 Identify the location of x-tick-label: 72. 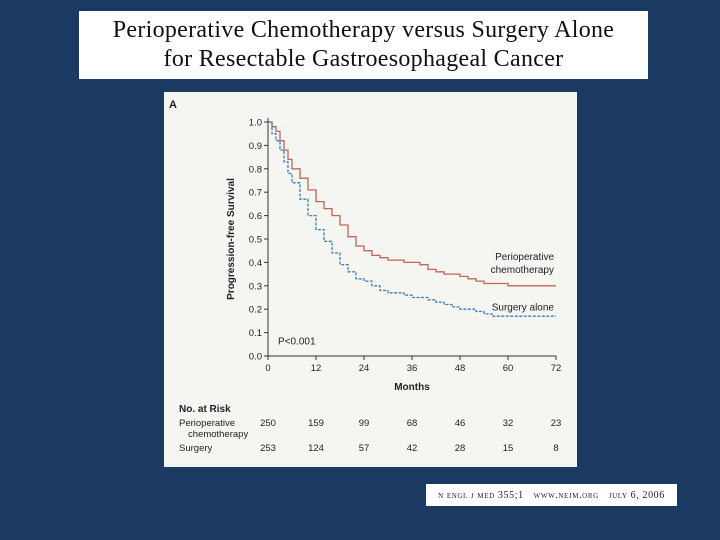
(556, 368).